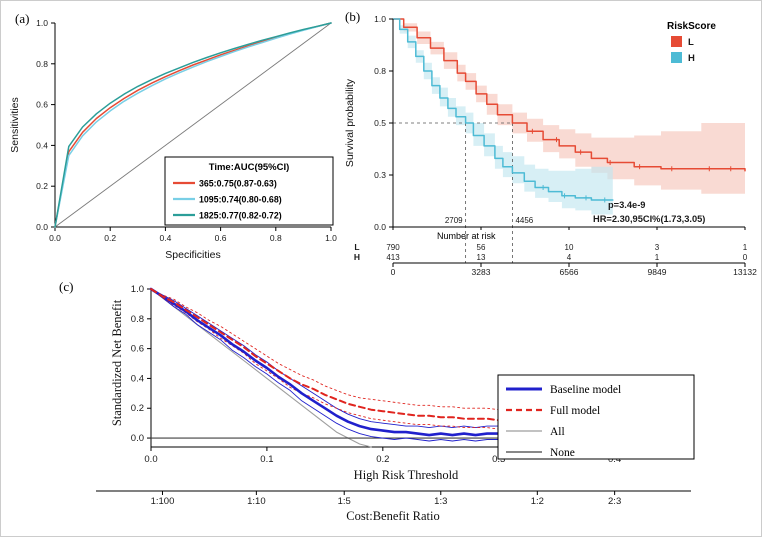 This screenshot has height=537, width=762. Describe the element at coordinates (575, 411) in the screenshot. I see `dca-legend-label-full: Full model` at that location.